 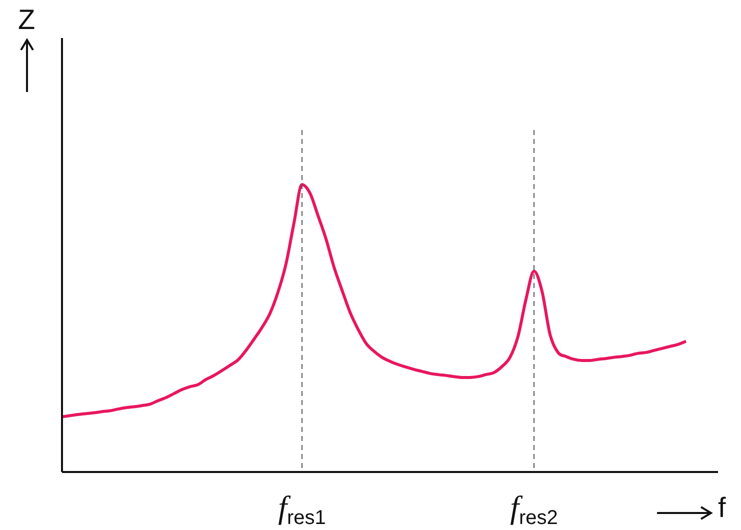 I want to click on x-axis-title: f, so click(x=722, y=507).